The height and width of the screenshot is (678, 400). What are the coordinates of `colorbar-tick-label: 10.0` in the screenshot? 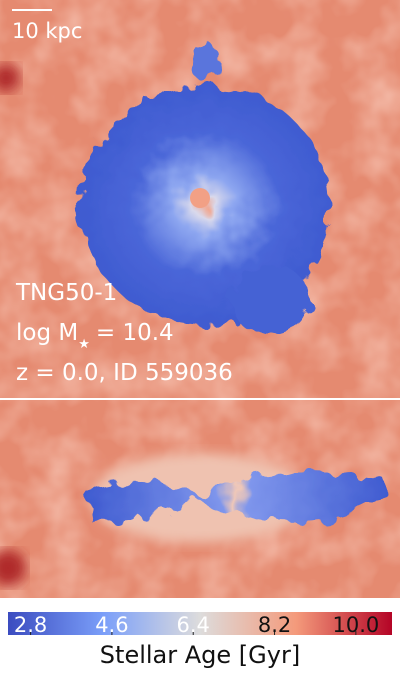 It's located at (355, 625).